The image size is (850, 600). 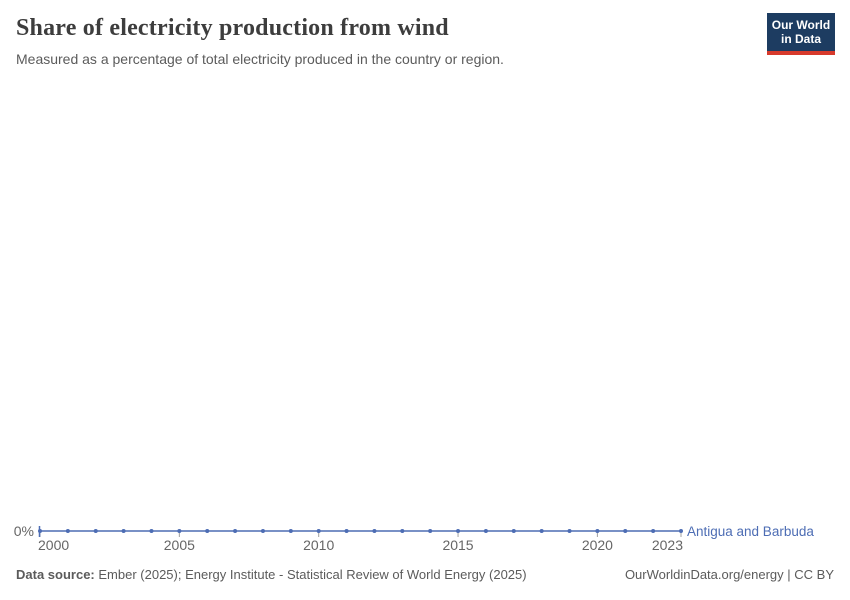 I want to click on license-link: OurWorldinData.org/energy | CC BY, so click(x=729, y=574).